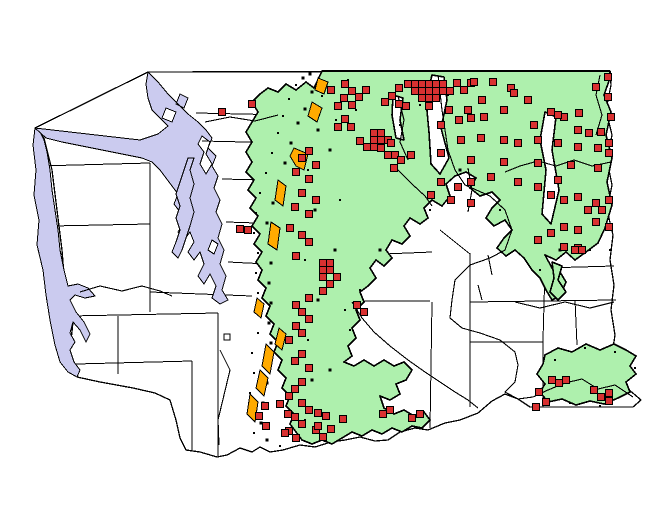  What do you see at coordinates (131, 188) in the screenshot?
I see `water-shape` at bounding box center [131, 188].